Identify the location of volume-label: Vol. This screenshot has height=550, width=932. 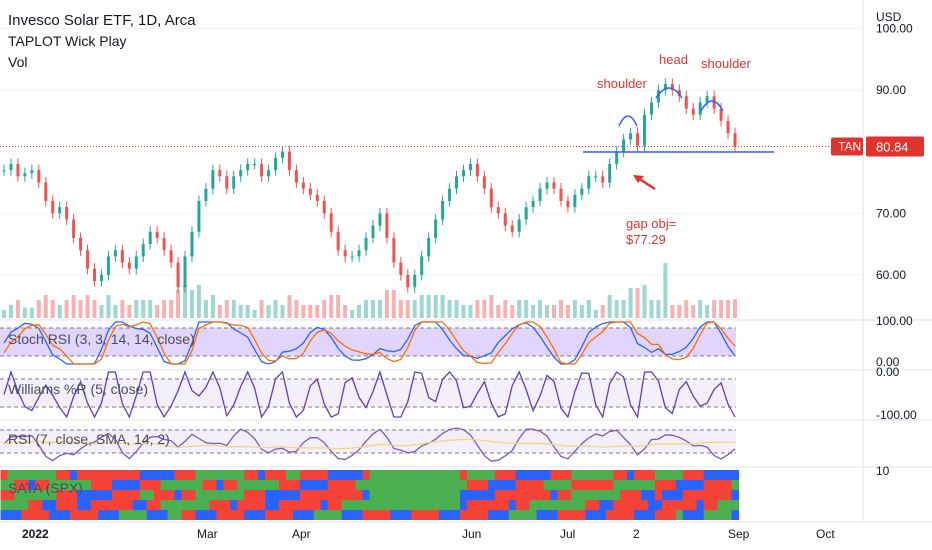
(18, 62).